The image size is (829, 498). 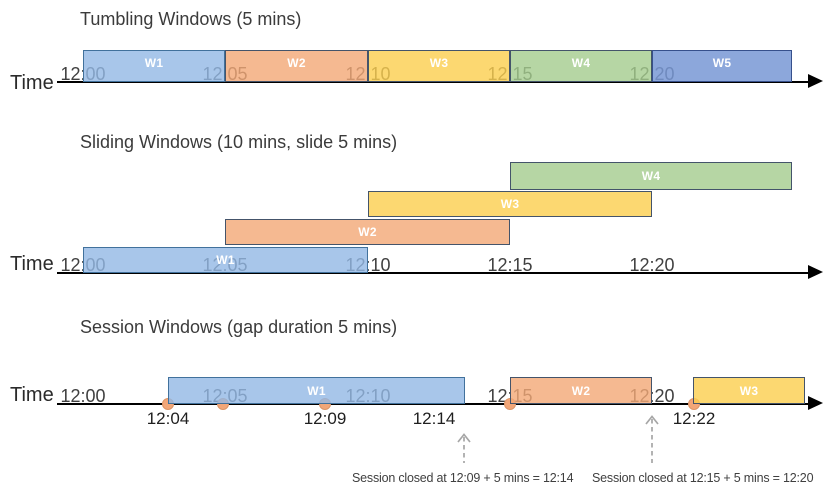 What do you see at coordinates (722, 63) in the screenshot?
I see `window-label-w5: W5` at bounding box center [722, 63].